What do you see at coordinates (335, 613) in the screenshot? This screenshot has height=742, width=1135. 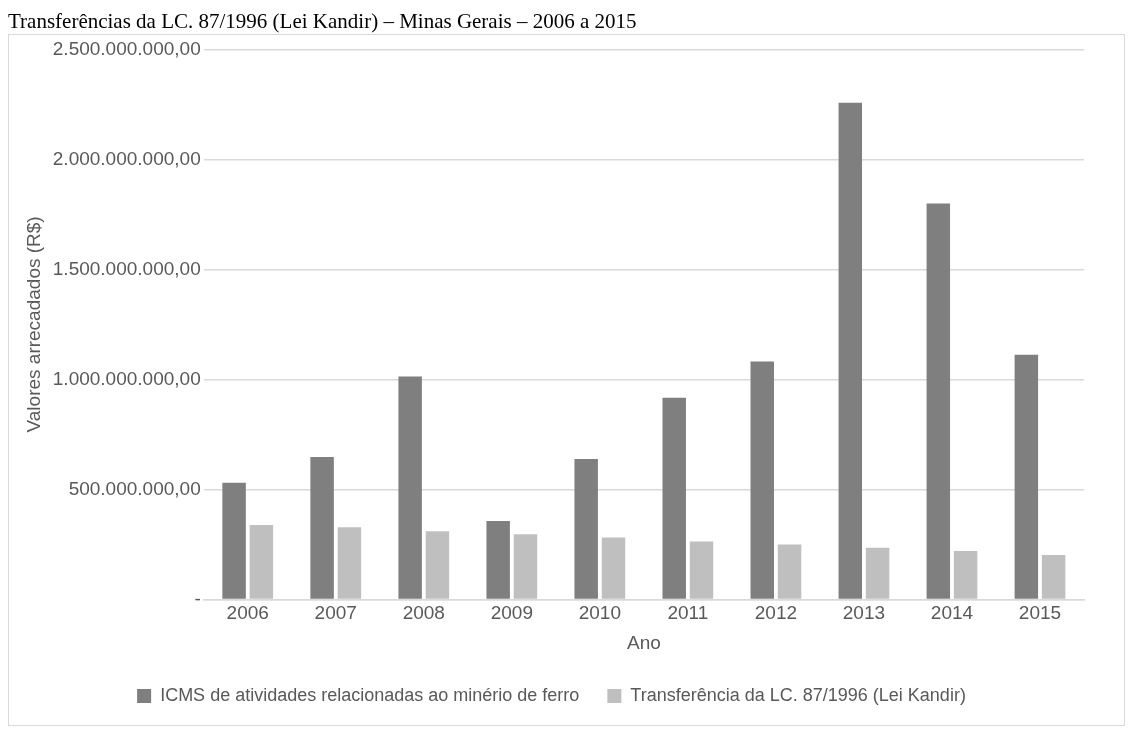 I see `x-tick-label: 2007` at bounding box center [335, 613].